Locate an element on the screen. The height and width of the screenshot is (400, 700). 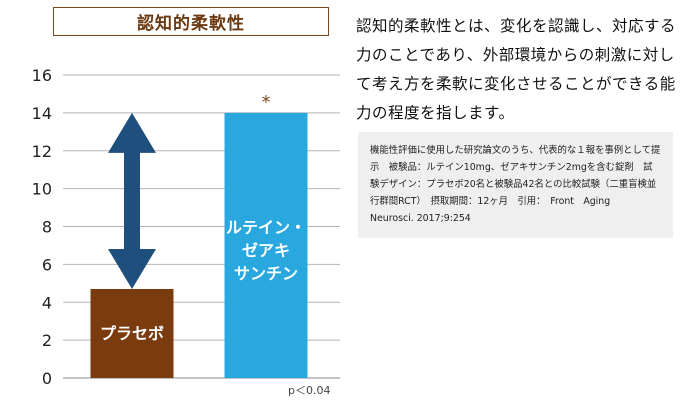
y-tick-label: 16 is located at coordinates (42, 75).